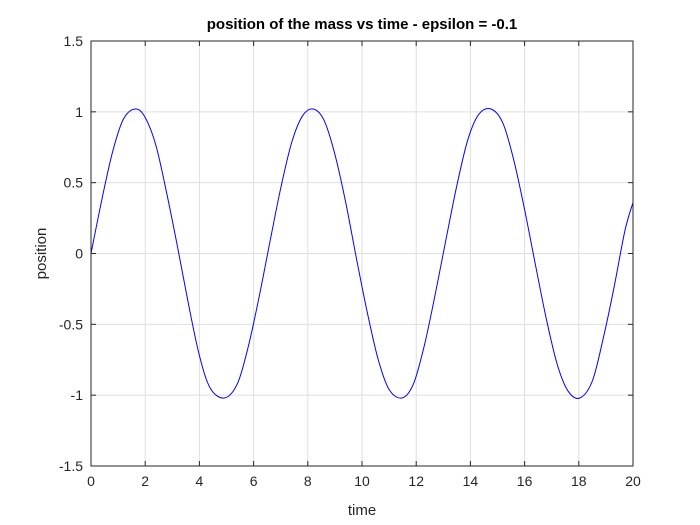 The image size is (700, 525). What do you see at coordinates (79, 254) in the screenshot?
I see `y-tick-label: 0` at bounding box center [79, 254].